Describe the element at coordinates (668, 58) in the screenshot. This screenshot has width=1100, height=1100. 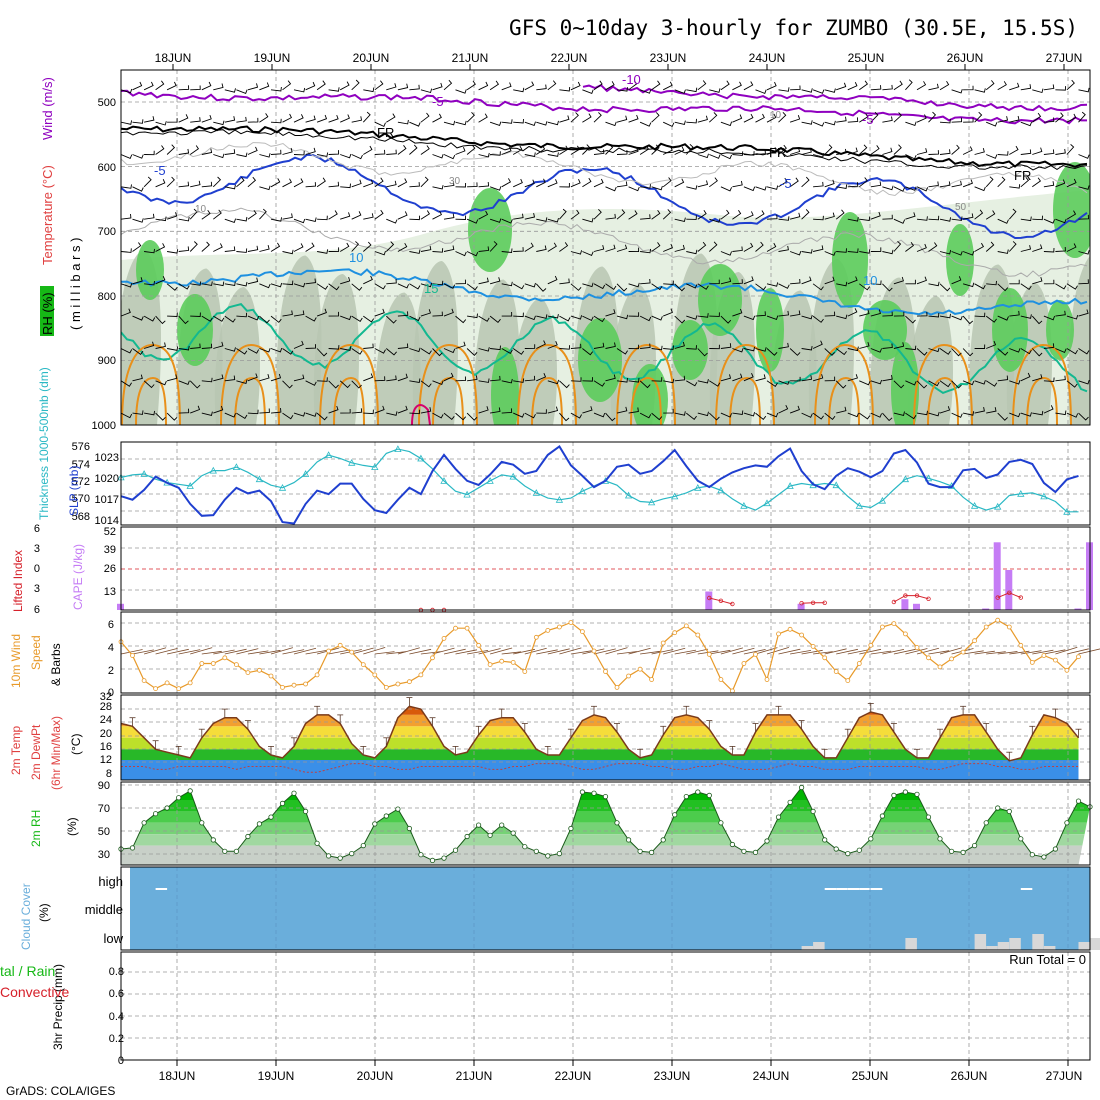
I see `top-date-label: 23JUN` at that location.